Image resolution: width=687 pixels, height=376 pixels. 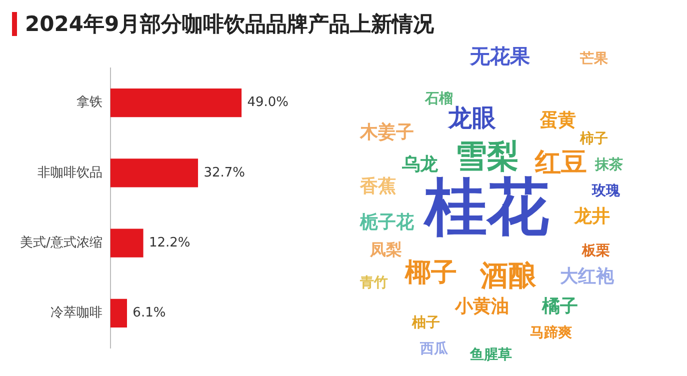 I want to click on text: 龙井, so click(x=592, y=216).